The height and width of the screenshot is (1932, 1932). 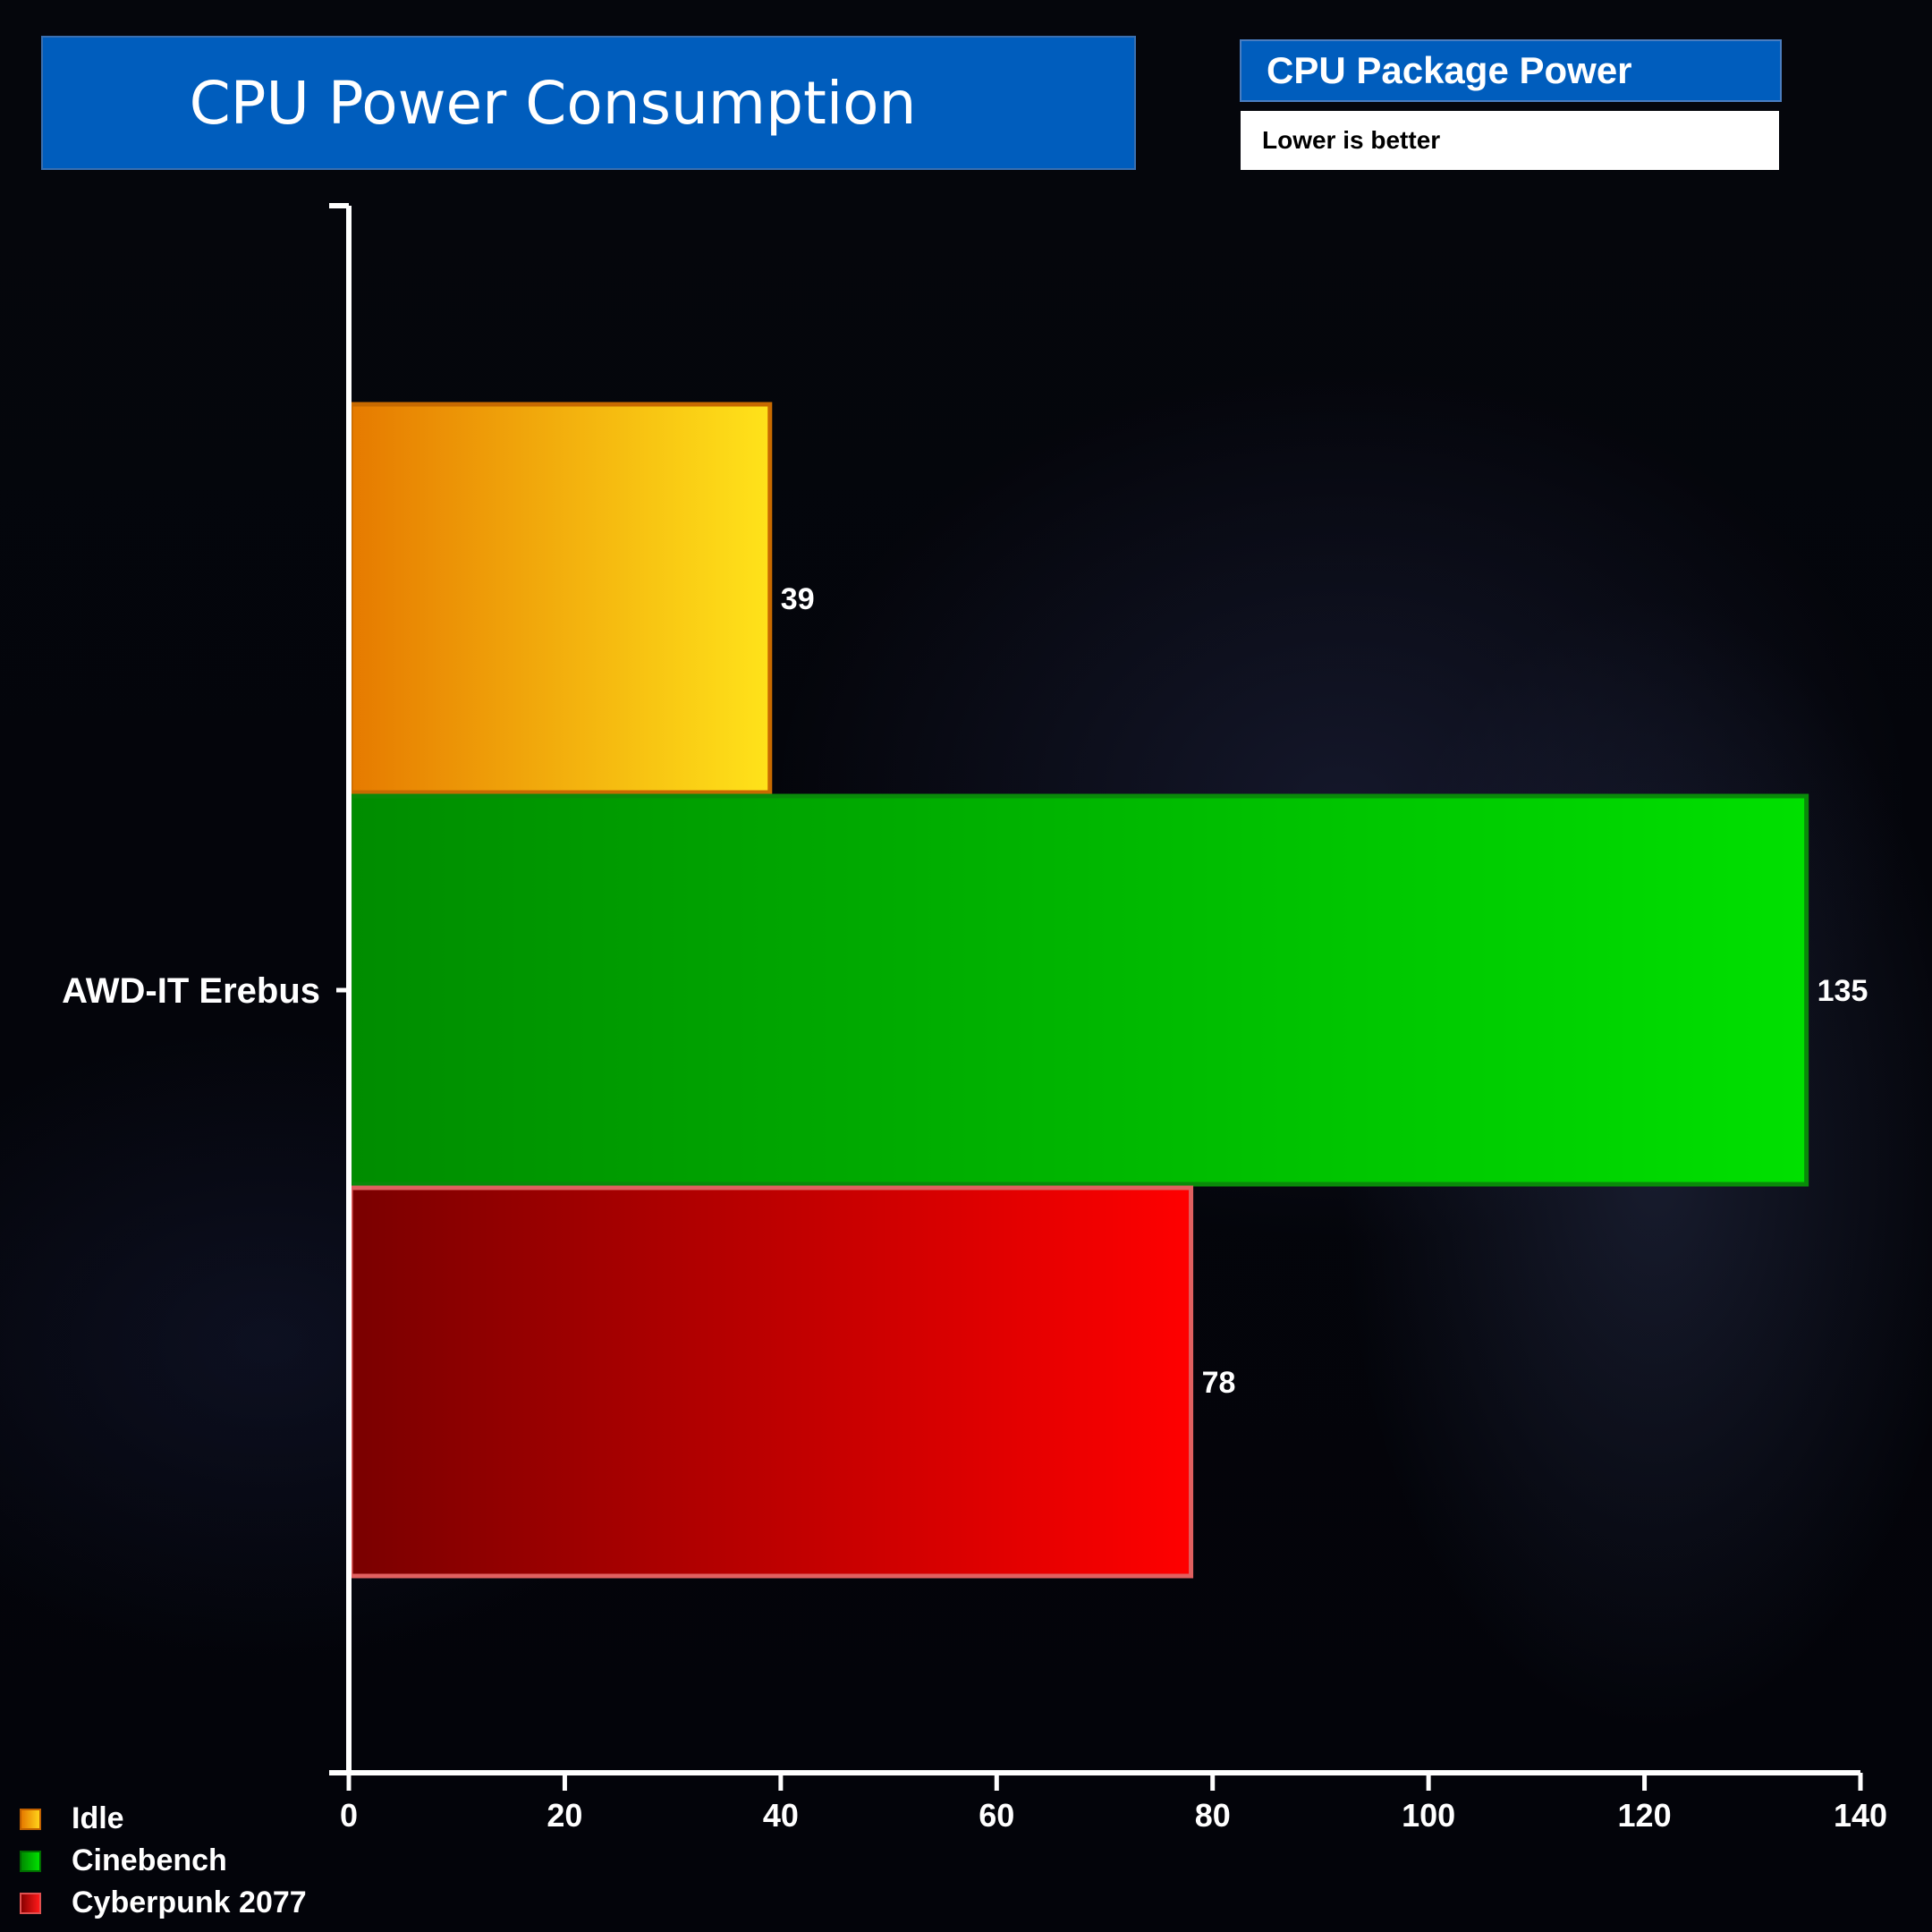 What do you see at coordinates (163, 1819) in the screenshot?
I see `legend-item-idle: Idle` at bounding box center [163, 1819].